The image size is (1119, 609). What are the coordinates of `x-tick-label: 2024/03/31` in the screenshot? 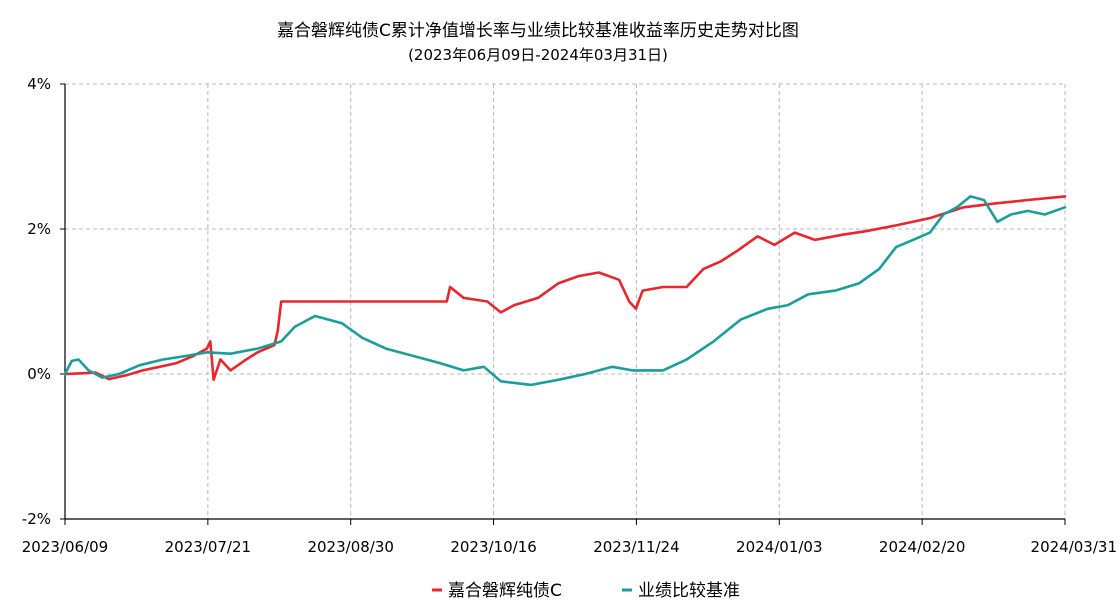 It's located at (1074, 547).